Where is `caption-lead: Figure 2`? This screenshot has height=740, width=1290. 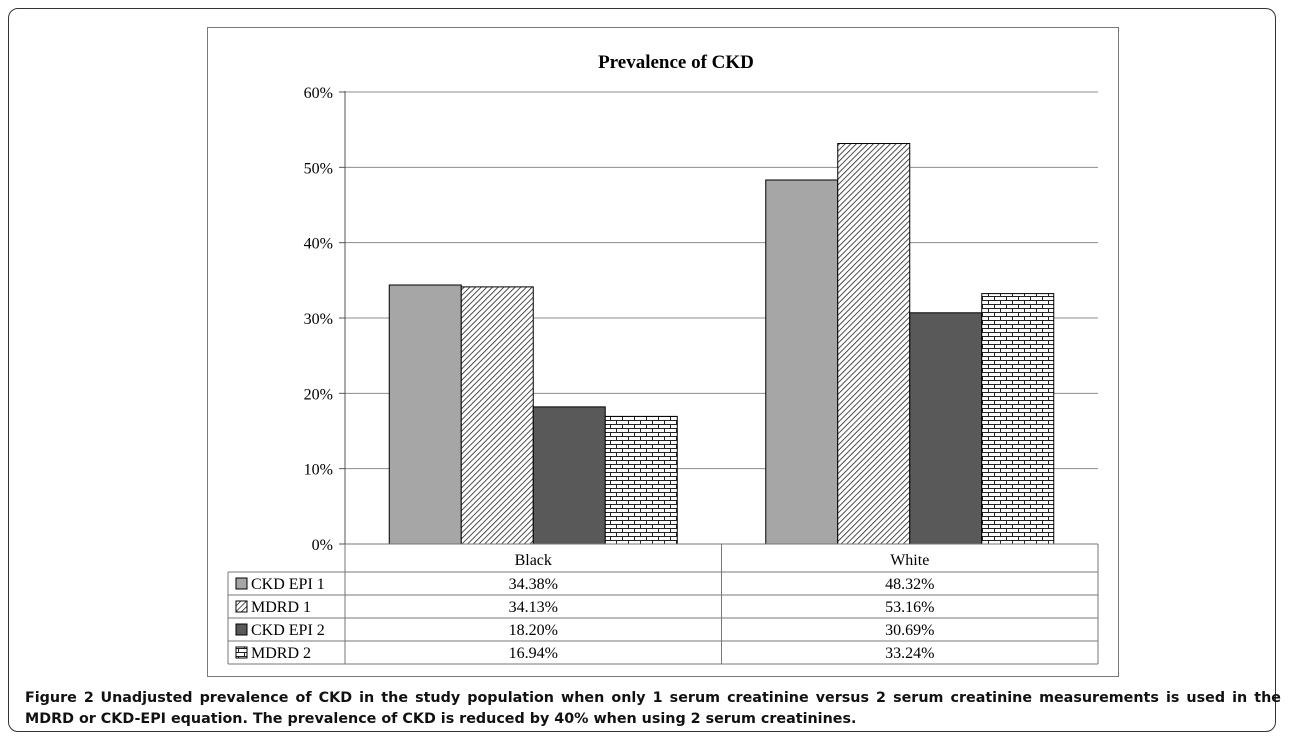 caption-lead: Figure 2 is located at coordinates (59, 698).